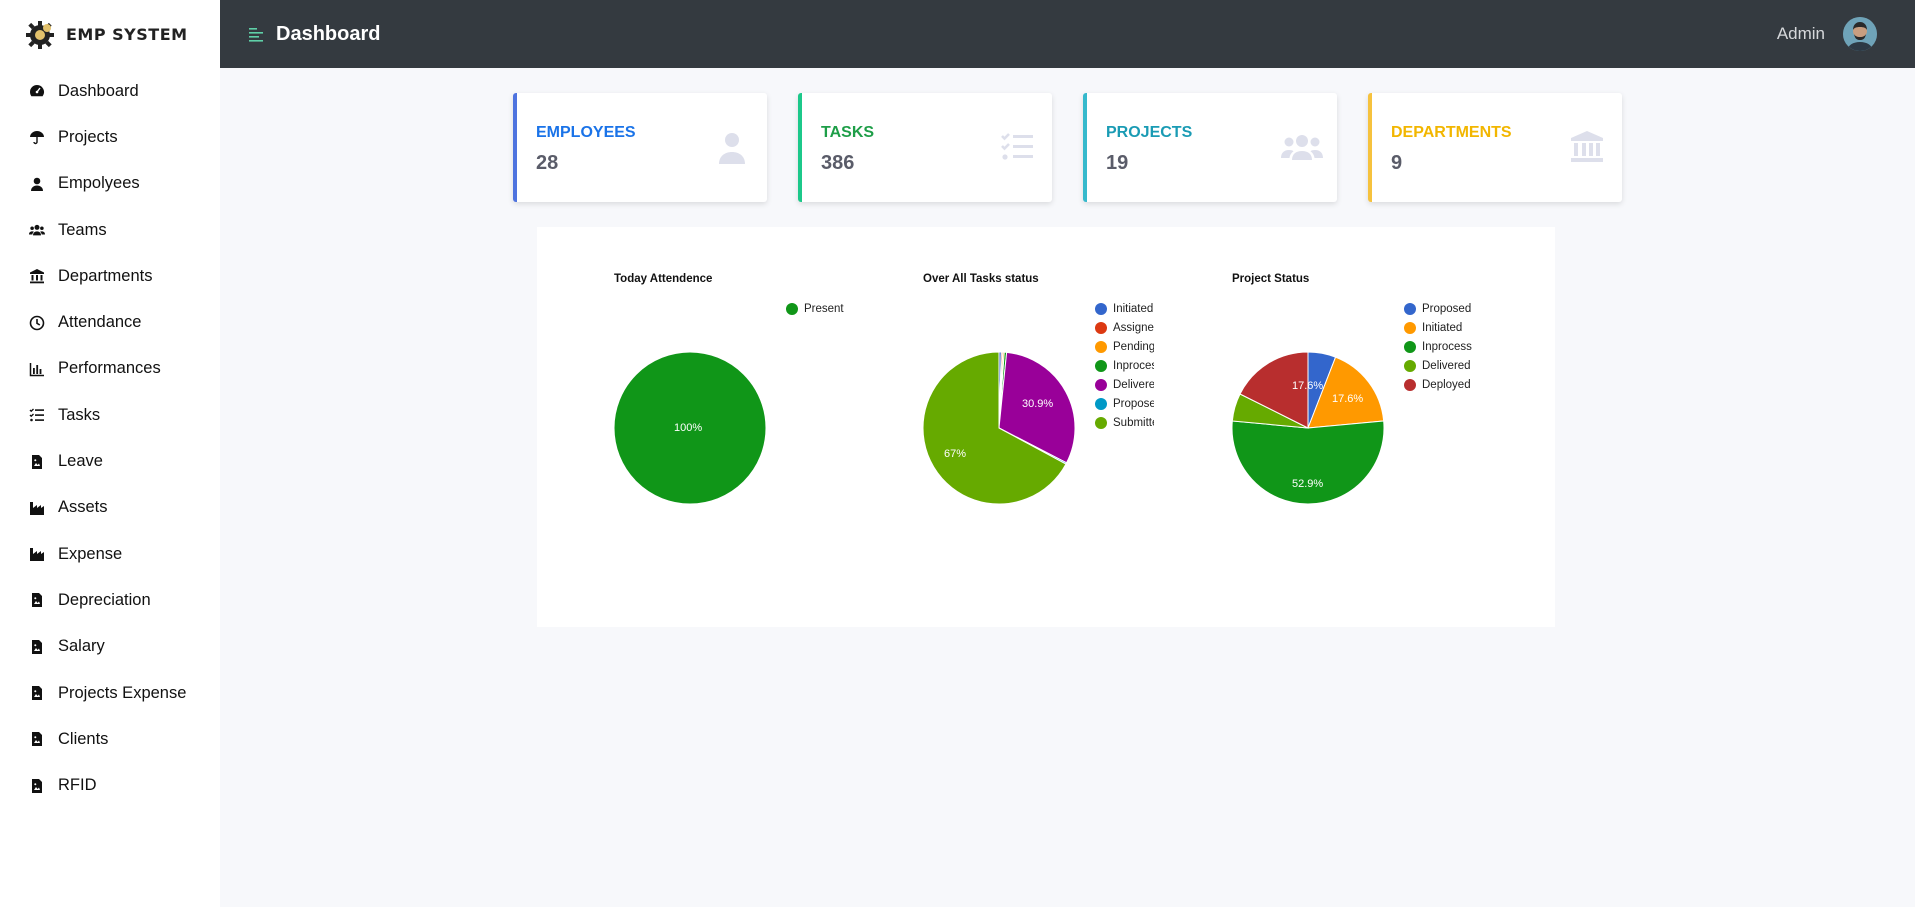  What do you see at coordinates (110, 693) in the screenshot?
I see `sidebar-item-projects-expense: Projects Expense` at bounding box center [110, 693].